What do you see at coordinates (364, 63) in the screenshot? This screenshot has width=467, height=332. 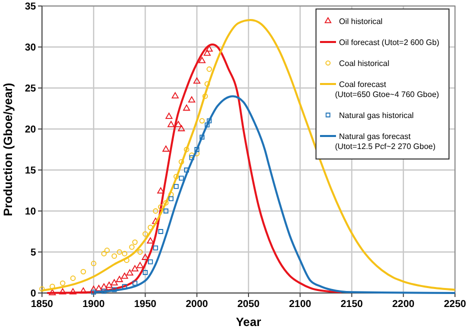 I see `legend-label: Coal historical` at bounding box center [364, 63].